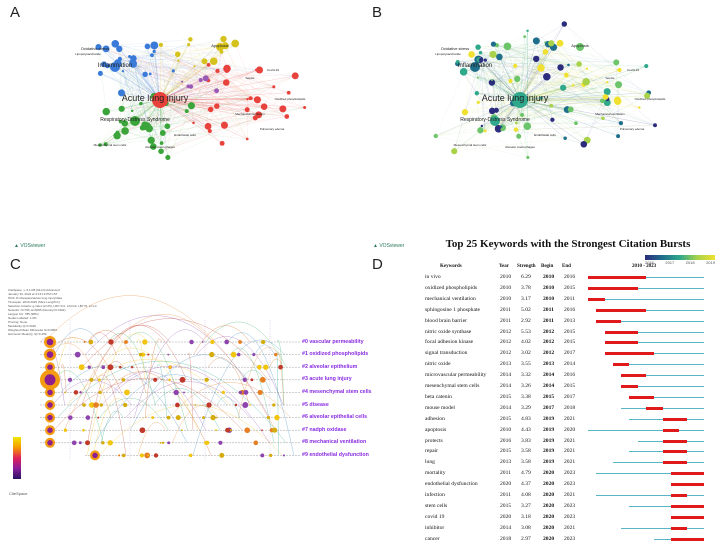 This screenshot has width=719, height=560. What do you see at coordinates (549, 364) in the screenshot?
I see `burst-cell-begin: 2013` at bounding box center [549, 364].